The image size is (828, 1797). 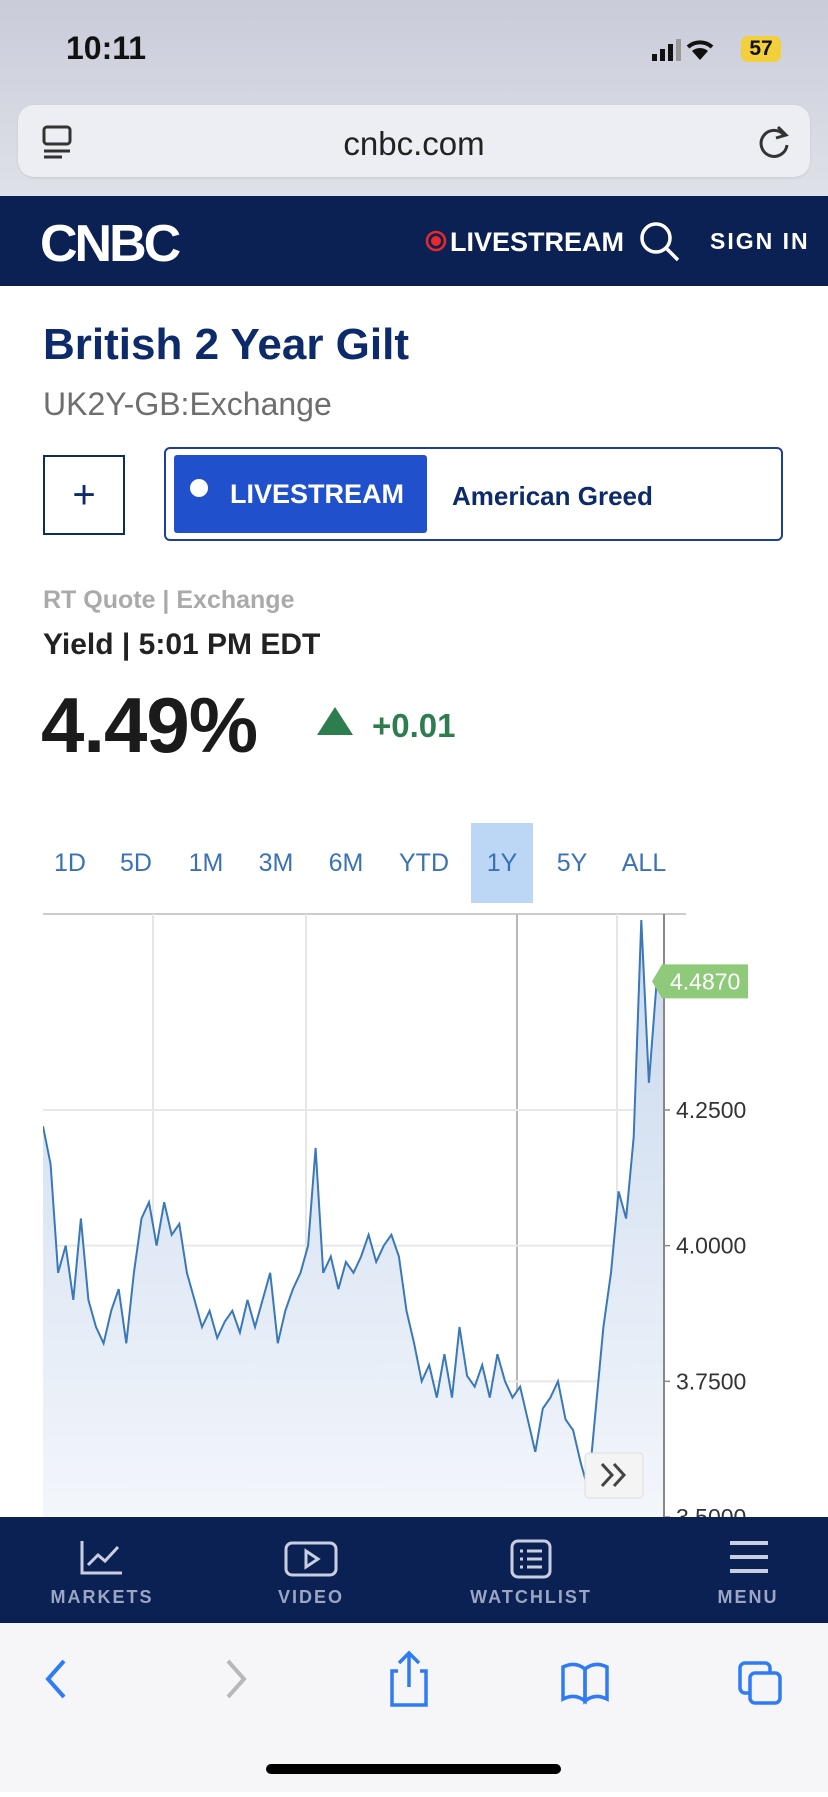 I want to click on livestream-link: LIVESTREAM, so click(x=537, y=242).